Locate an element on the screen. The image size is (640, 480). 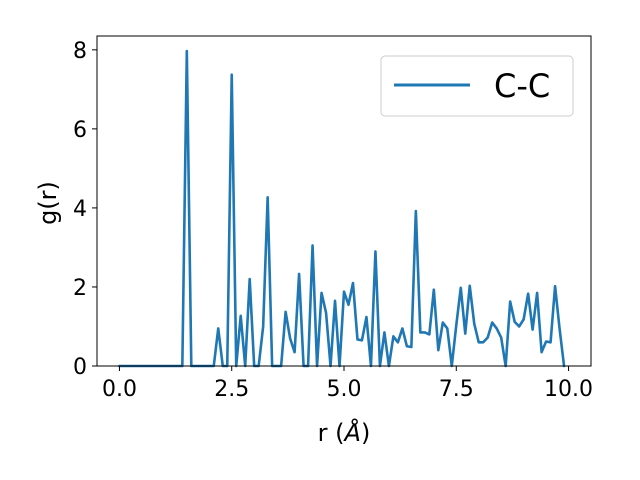
x-tick-label: 5.0 is located at coordinates (344, 389).